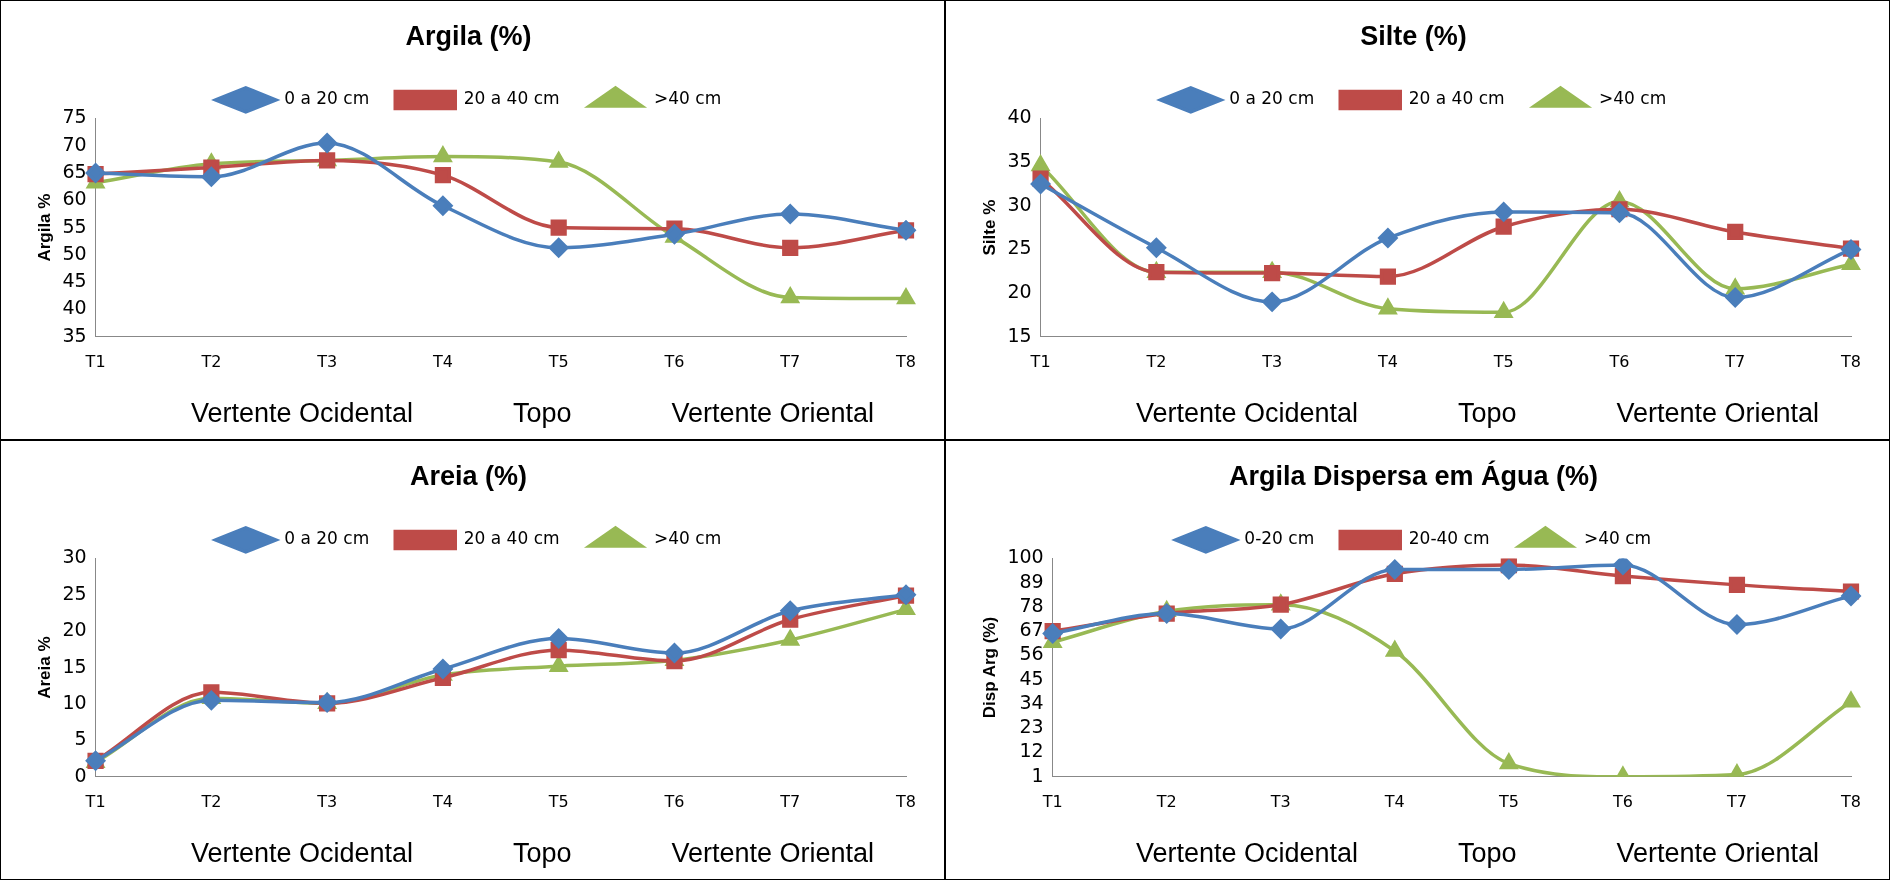  What do you see at coordinates (1031, 629) in the screenshot?
I see `y-tick-label: 67` at bounding box center [1031, 629].